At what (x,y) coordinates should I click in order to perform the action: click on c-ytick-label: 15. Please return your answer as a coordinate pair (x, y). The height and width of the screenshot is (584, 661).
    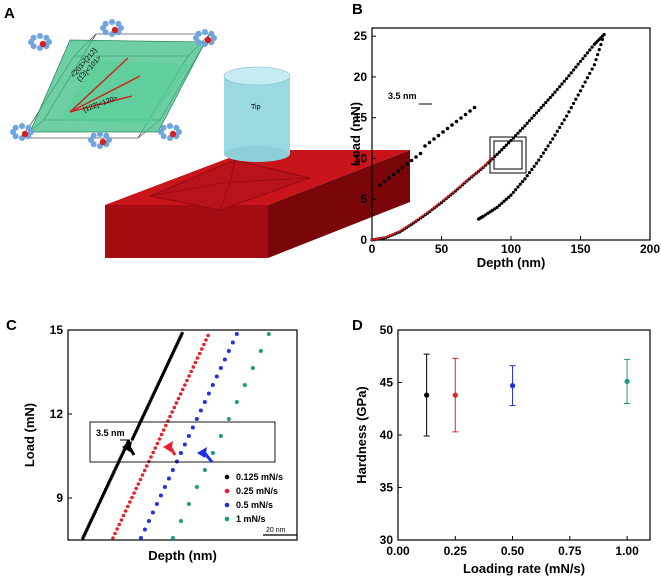
    Looking at the image, I should click on (57, 330).